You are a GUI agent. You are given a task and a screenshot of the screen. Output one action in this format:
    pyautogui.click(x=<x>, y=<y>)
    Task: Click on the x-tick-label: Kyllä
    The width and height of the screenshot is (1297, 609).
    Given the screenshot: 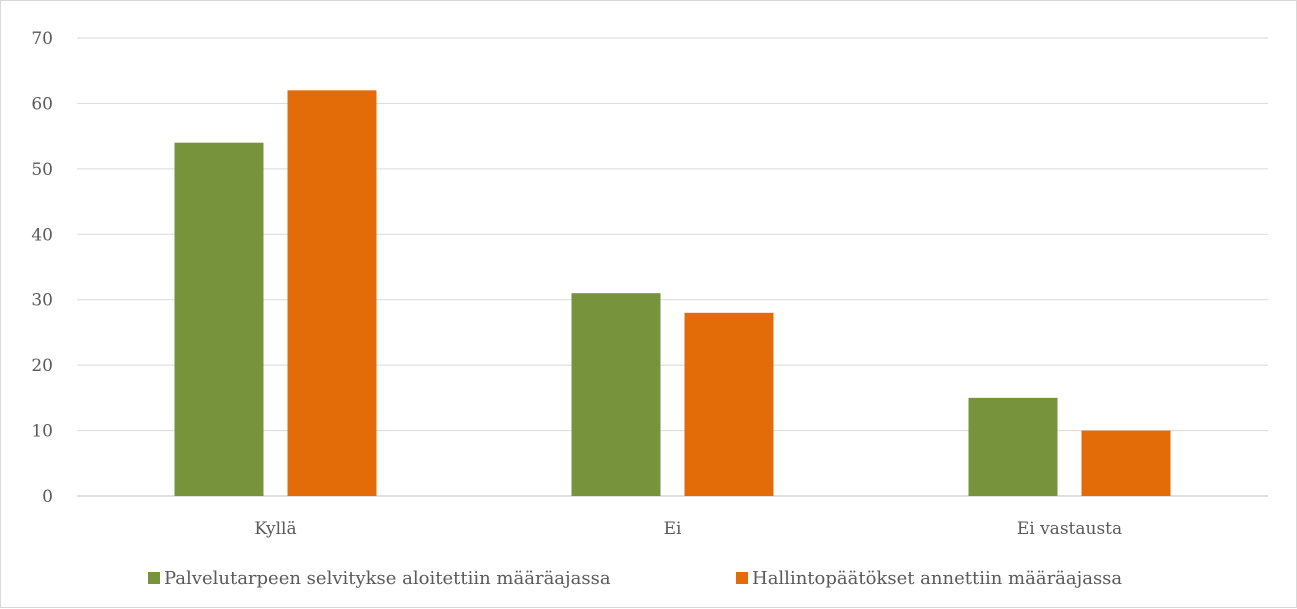 What is the action you would take?
    pyautogui.click(x=275, y=529)
    